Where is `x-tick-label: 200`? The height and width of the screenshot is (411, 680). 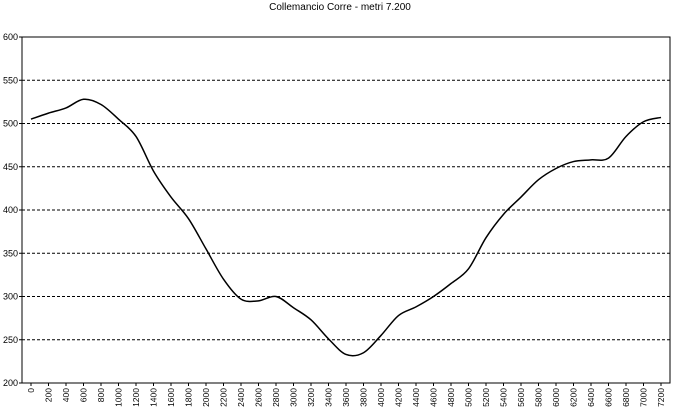 x-tick-label: 200 is located at coordinates (49, 395).